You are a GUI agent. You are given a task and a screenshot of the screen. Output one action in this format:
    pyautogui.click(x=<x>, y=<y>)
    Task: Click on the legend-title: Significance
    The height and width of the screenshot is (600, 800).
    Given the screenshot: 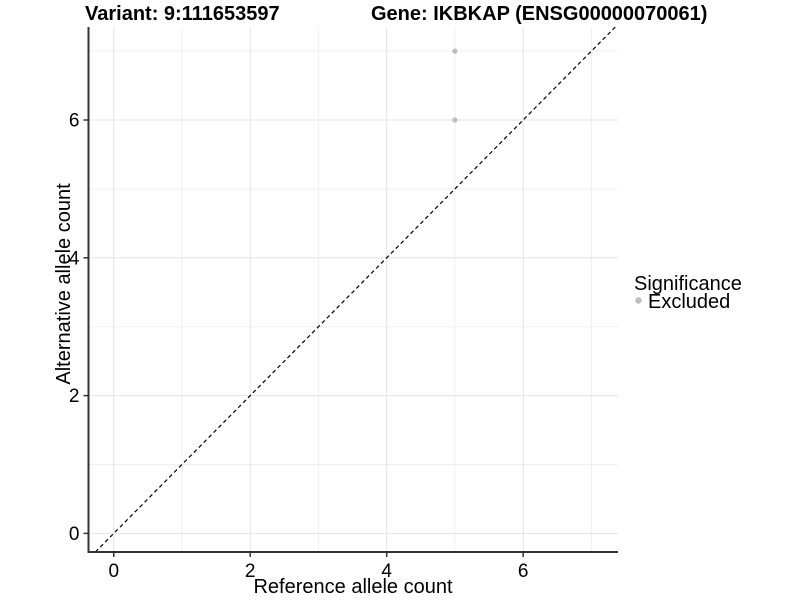 What is the action you would take?
    pyautogui.click(x=688, y=284)
    